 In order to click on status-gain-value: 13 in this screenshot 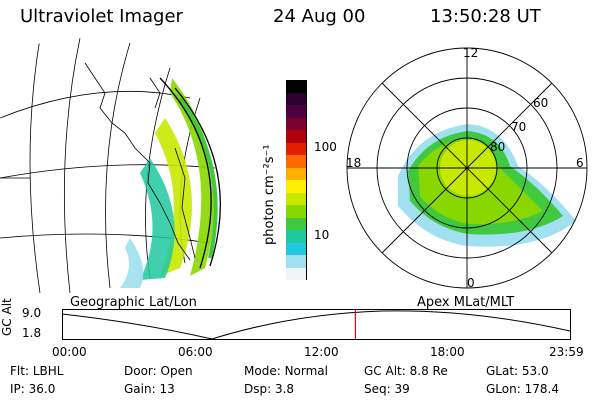, I will do `click(167, 389)`.